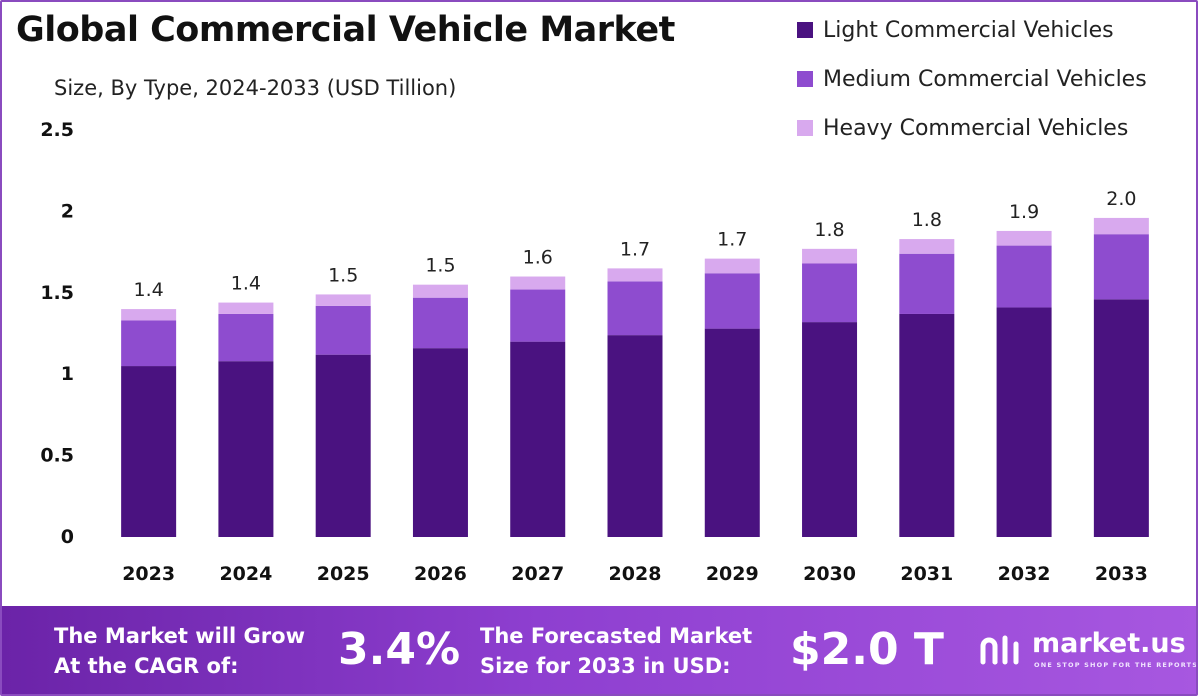 Image resolution: width=1198 pixels, height=696 pixels. I want to click on y-tick-label: 1.5, so click(57, 293).